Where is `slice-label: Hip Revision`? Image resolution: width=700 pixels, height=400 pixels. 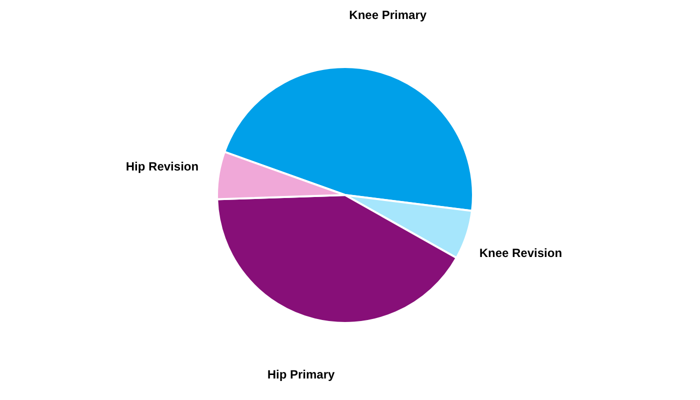 slice-label: Hip Revision is located at coordinates (162, 166).